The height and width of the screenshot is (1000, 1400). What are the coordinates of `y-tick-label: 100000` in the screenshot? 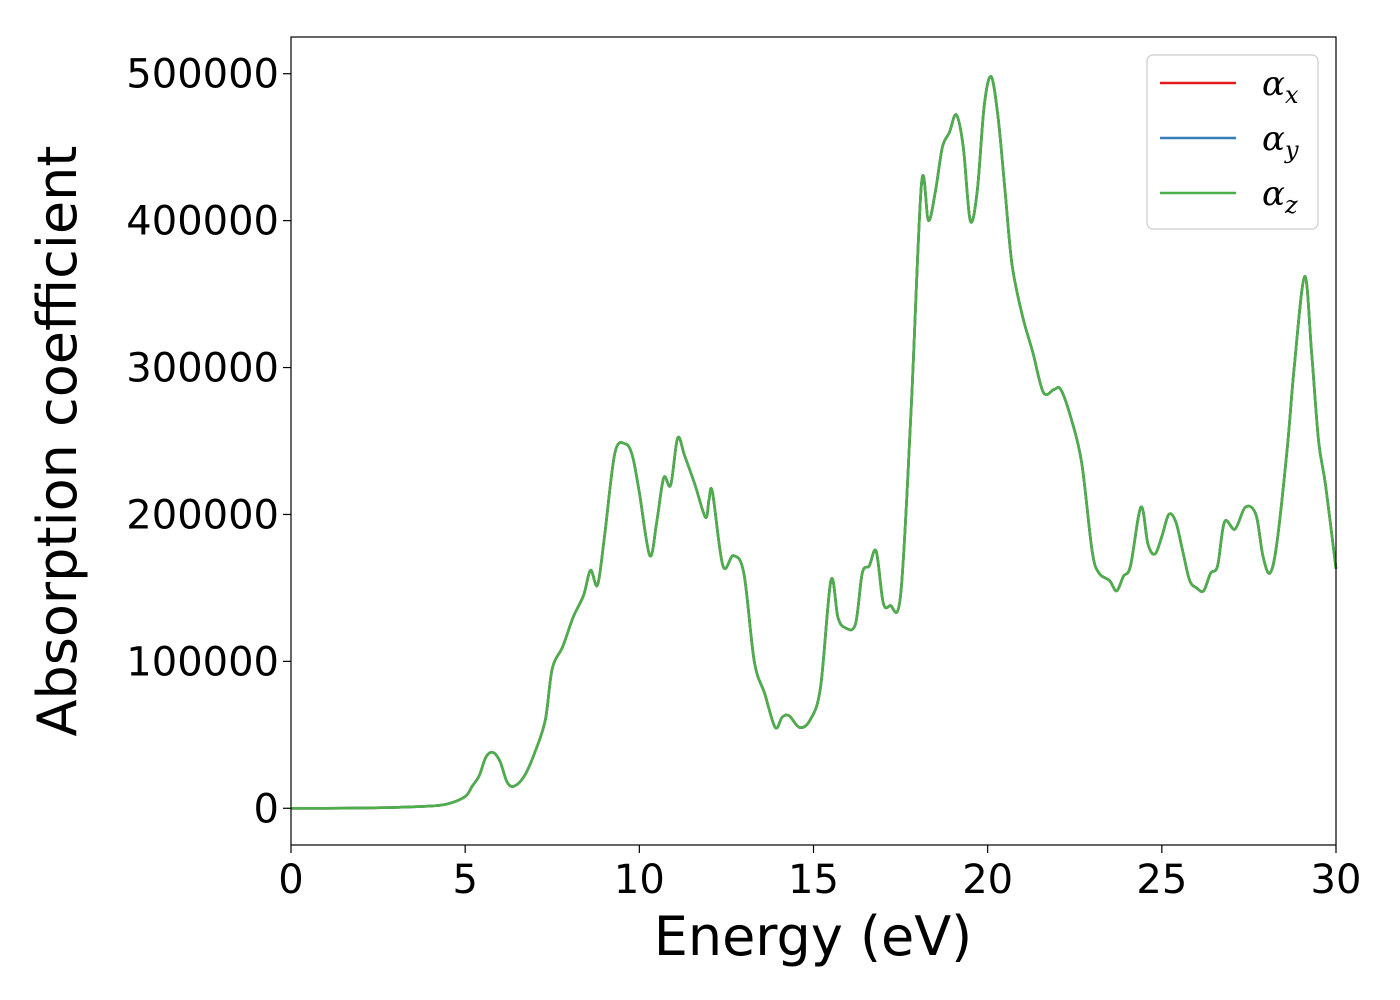 It's located at (202, 662).